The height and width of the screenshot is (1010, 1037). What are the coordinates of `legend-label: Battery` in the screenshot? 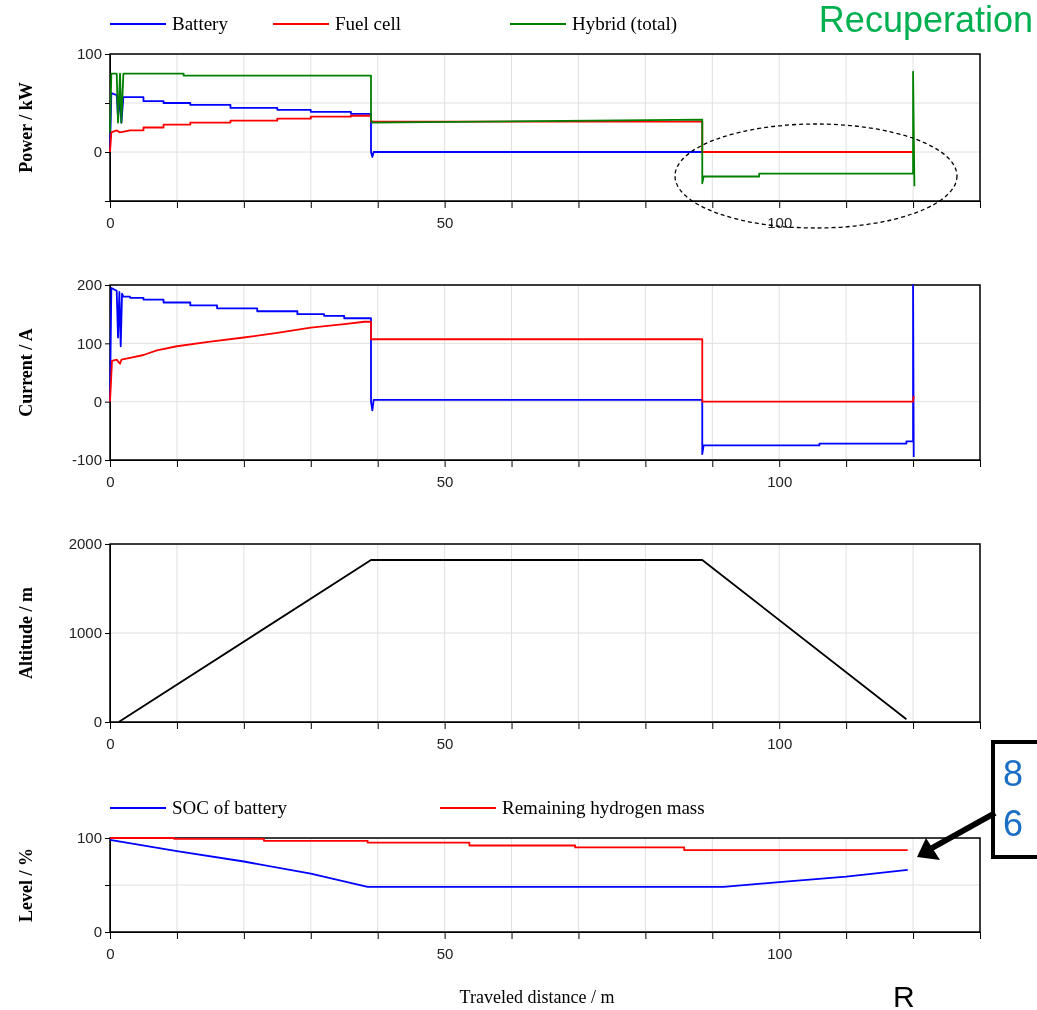 It's located at (200, 23).